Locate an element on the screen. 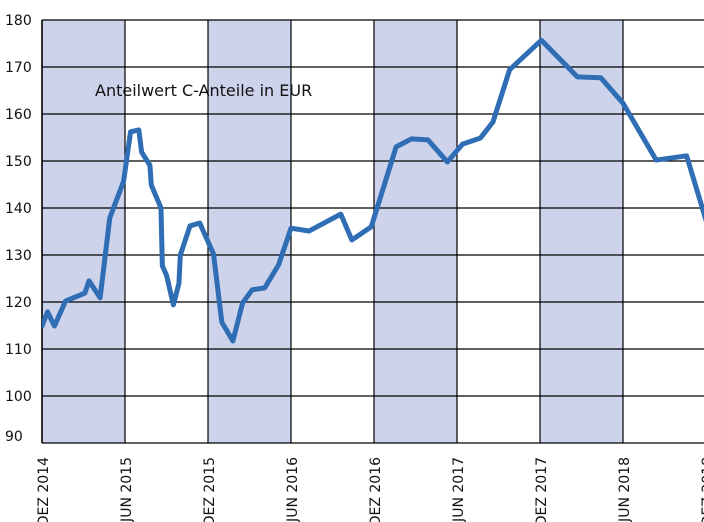 The width and height of the screenshot is (704, 522). y-tick-label: 160 is located at coordinates (18, 115).